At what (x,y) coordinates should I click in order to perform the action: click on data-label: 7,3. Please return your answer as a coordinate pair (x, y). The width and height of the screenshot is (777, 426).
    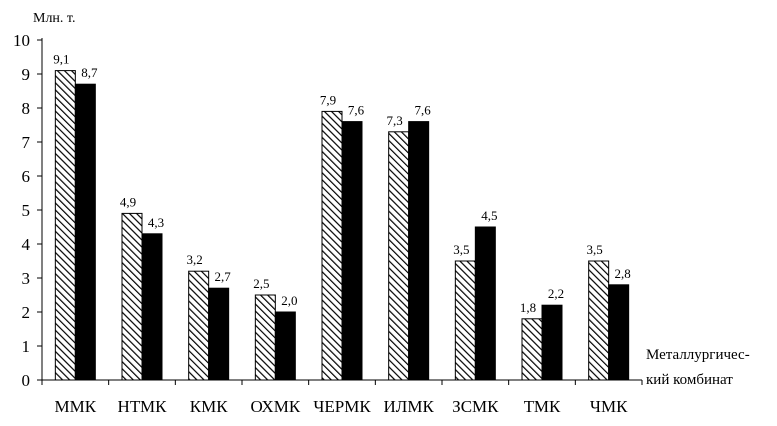
    Looking at the image, I should click on (395, 120).